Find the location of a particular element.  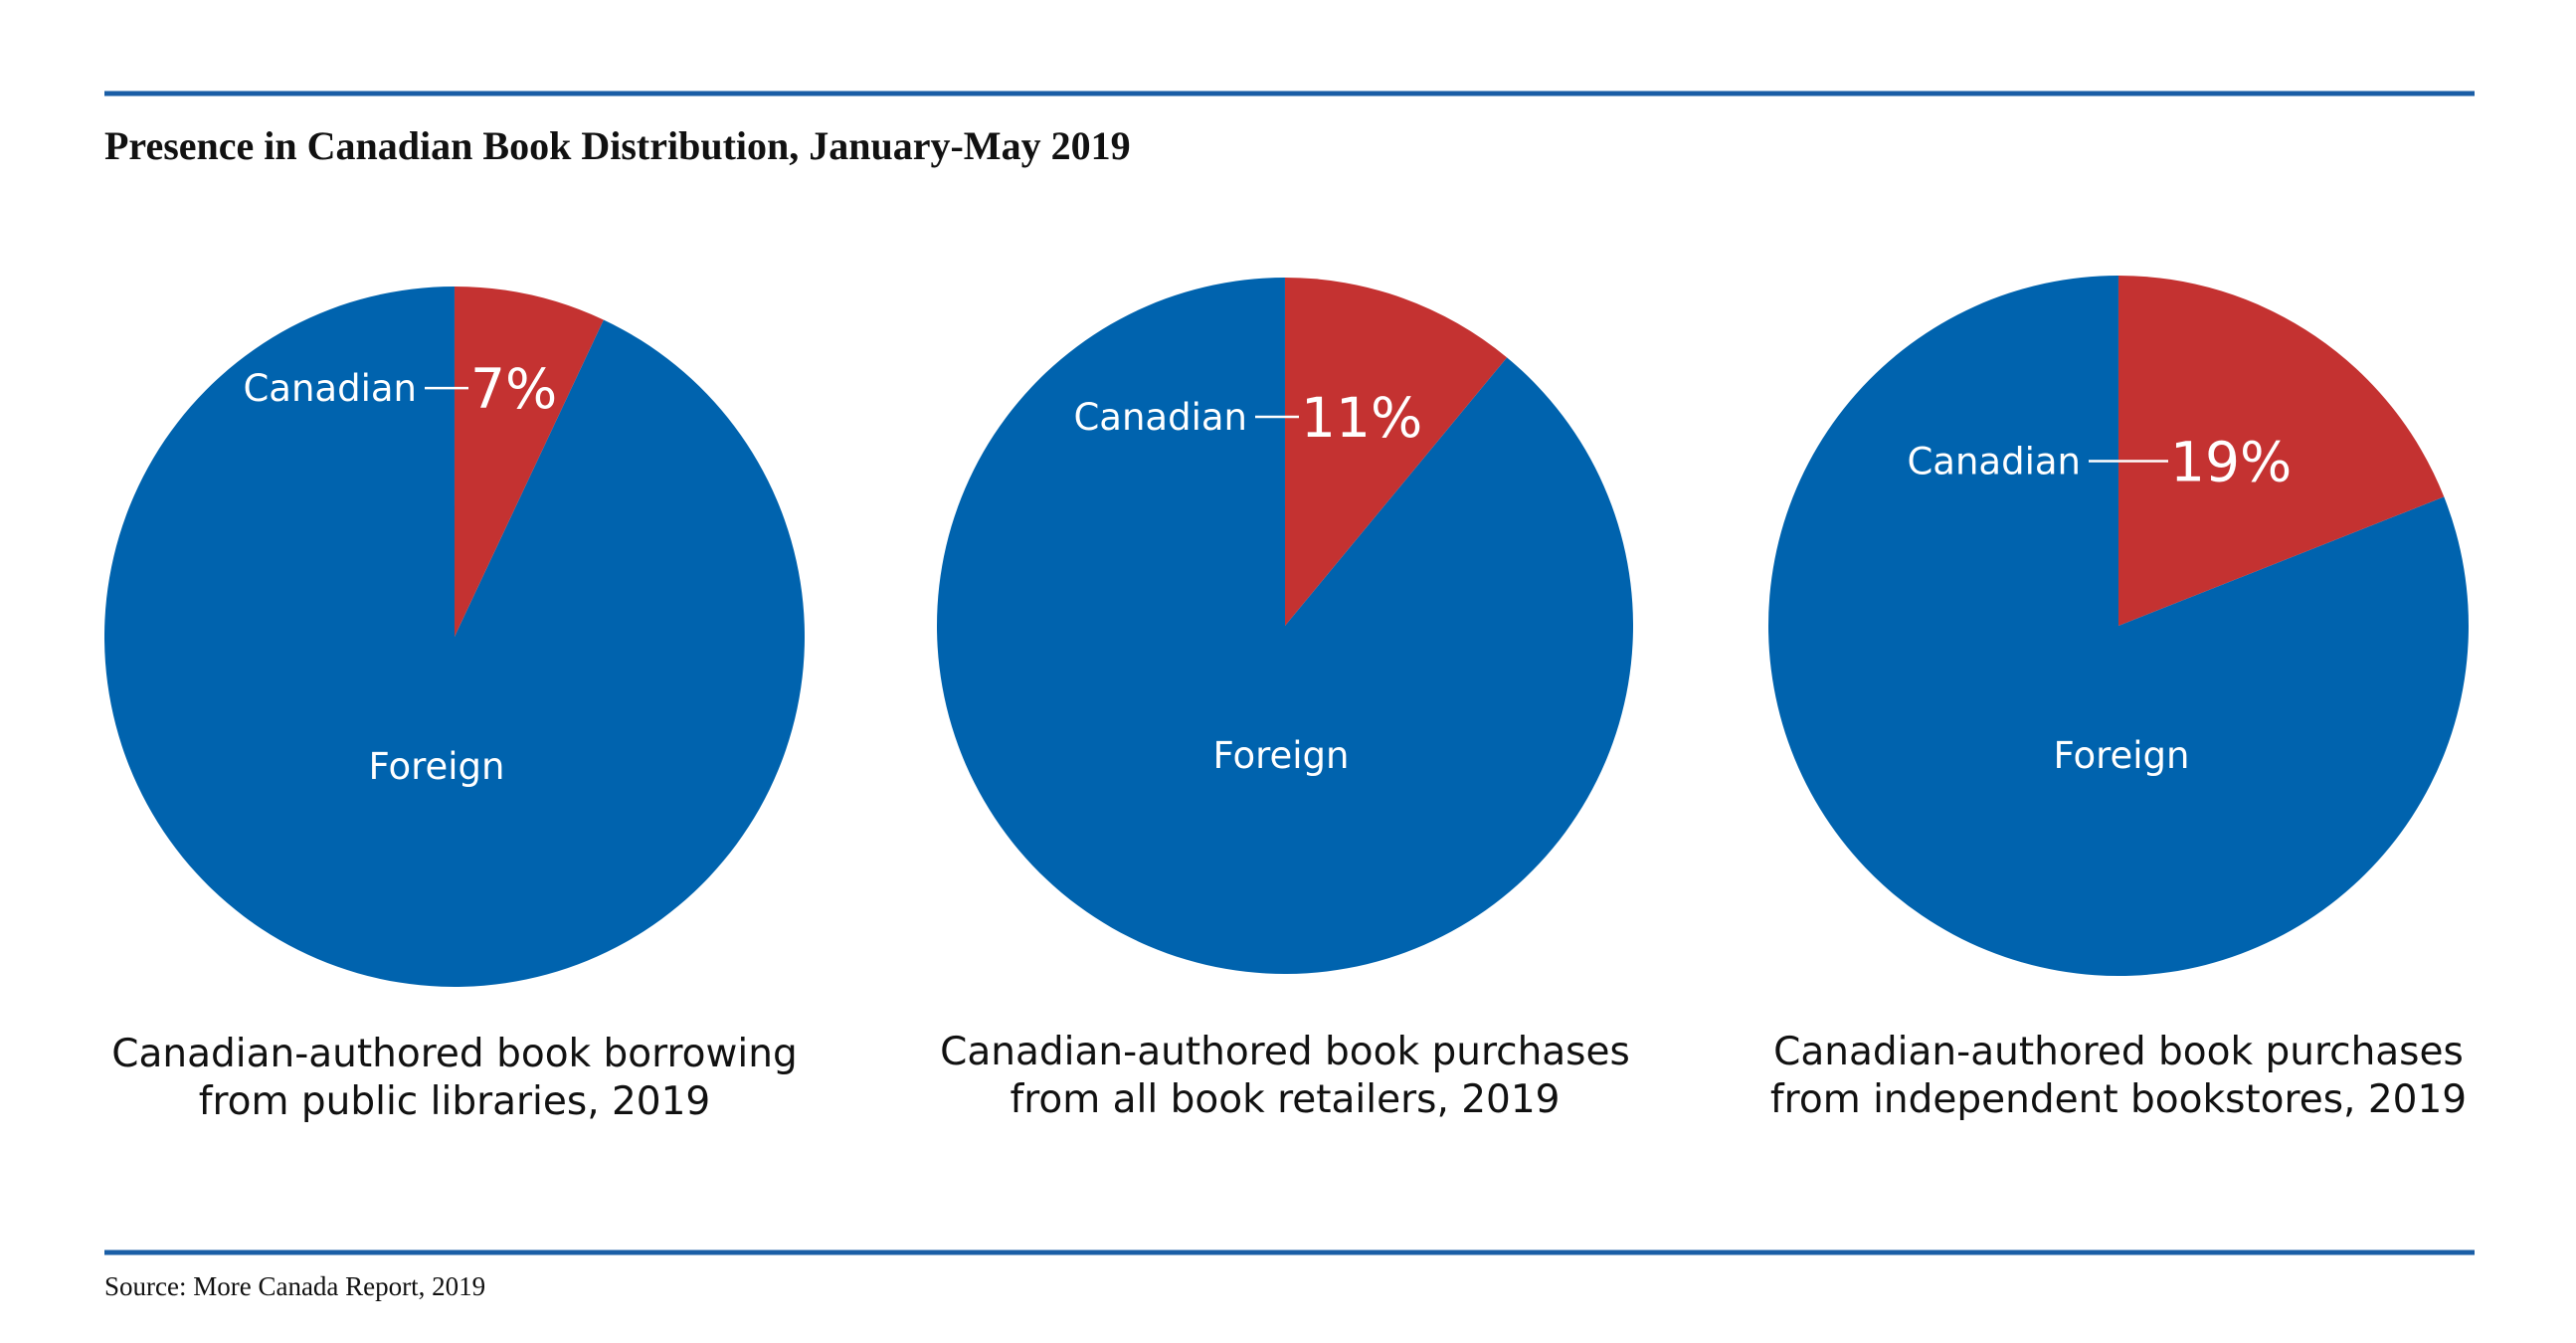

foreign-slice is located at coordinates (1285, 626).